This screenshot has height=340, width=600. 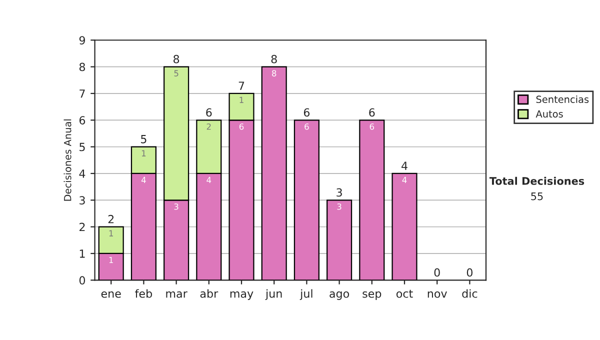 What do you see at coordinates (143, 293) in the screenshot?
I see `x-tick-label: feb` at bounding box center [143, 293].